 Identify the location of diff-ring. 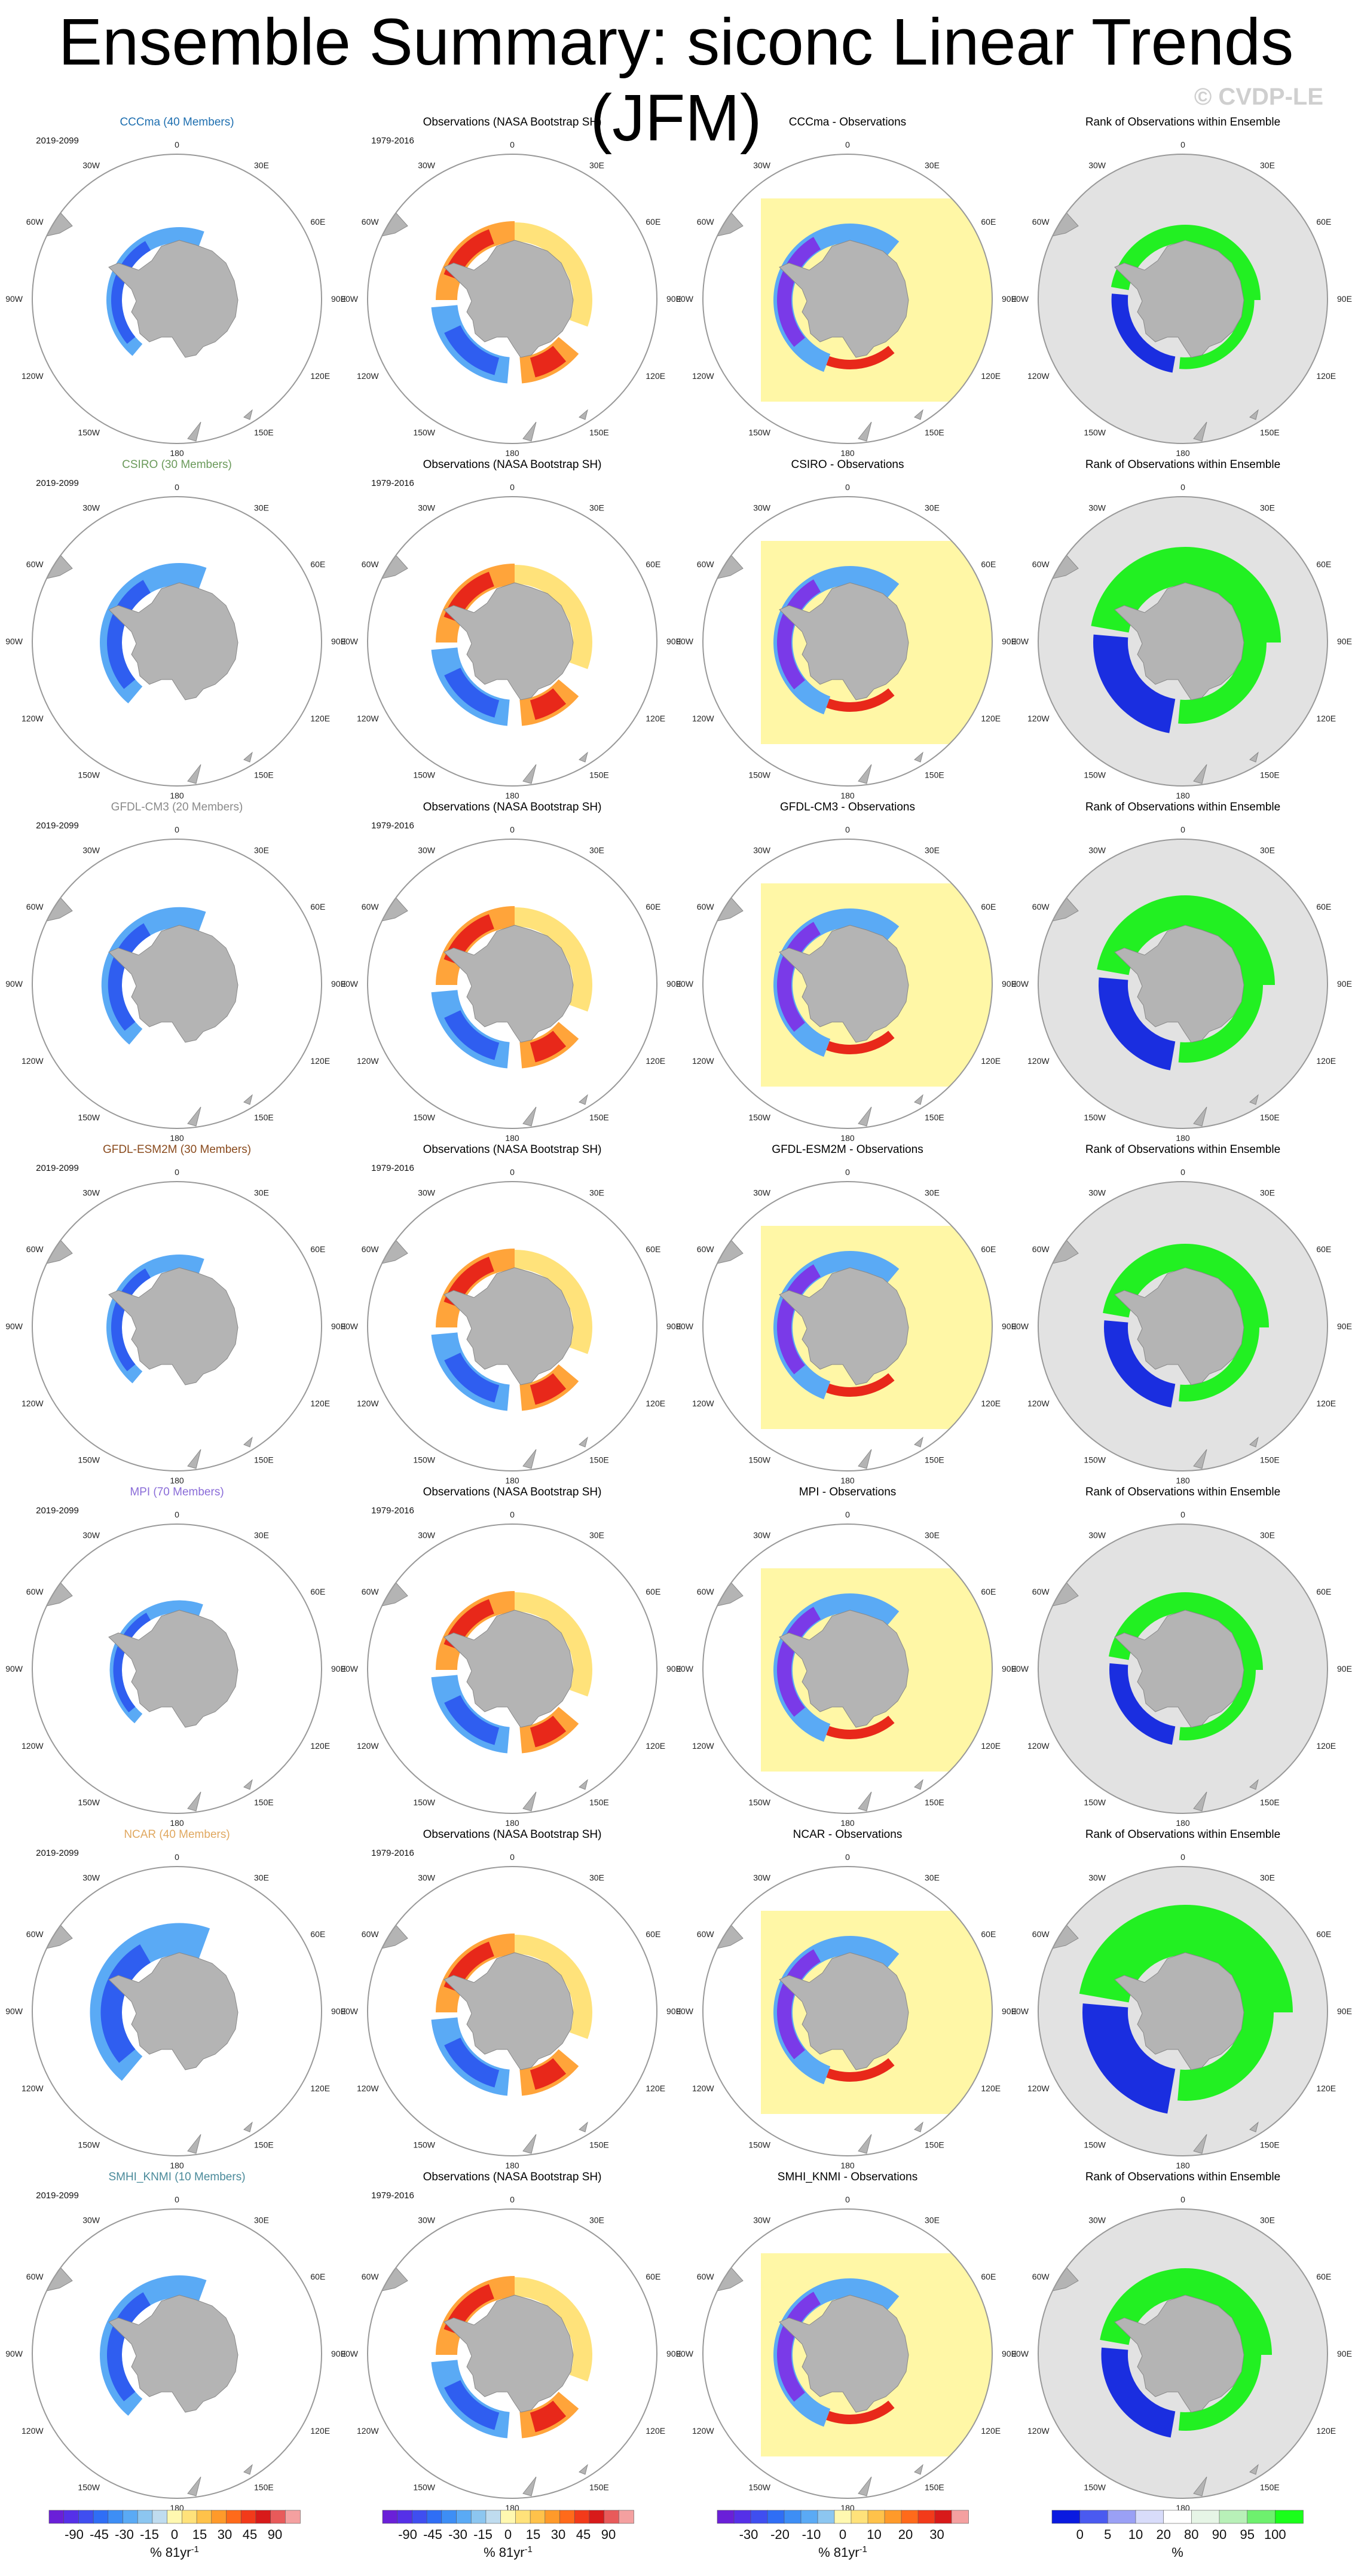
(861, 700).